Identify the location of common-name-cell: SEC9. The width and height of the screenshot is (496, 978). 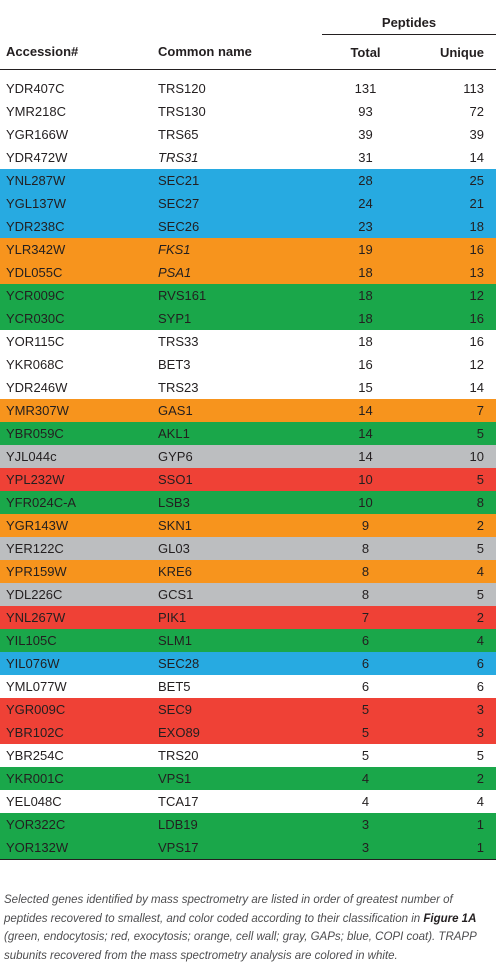
(238, 709).